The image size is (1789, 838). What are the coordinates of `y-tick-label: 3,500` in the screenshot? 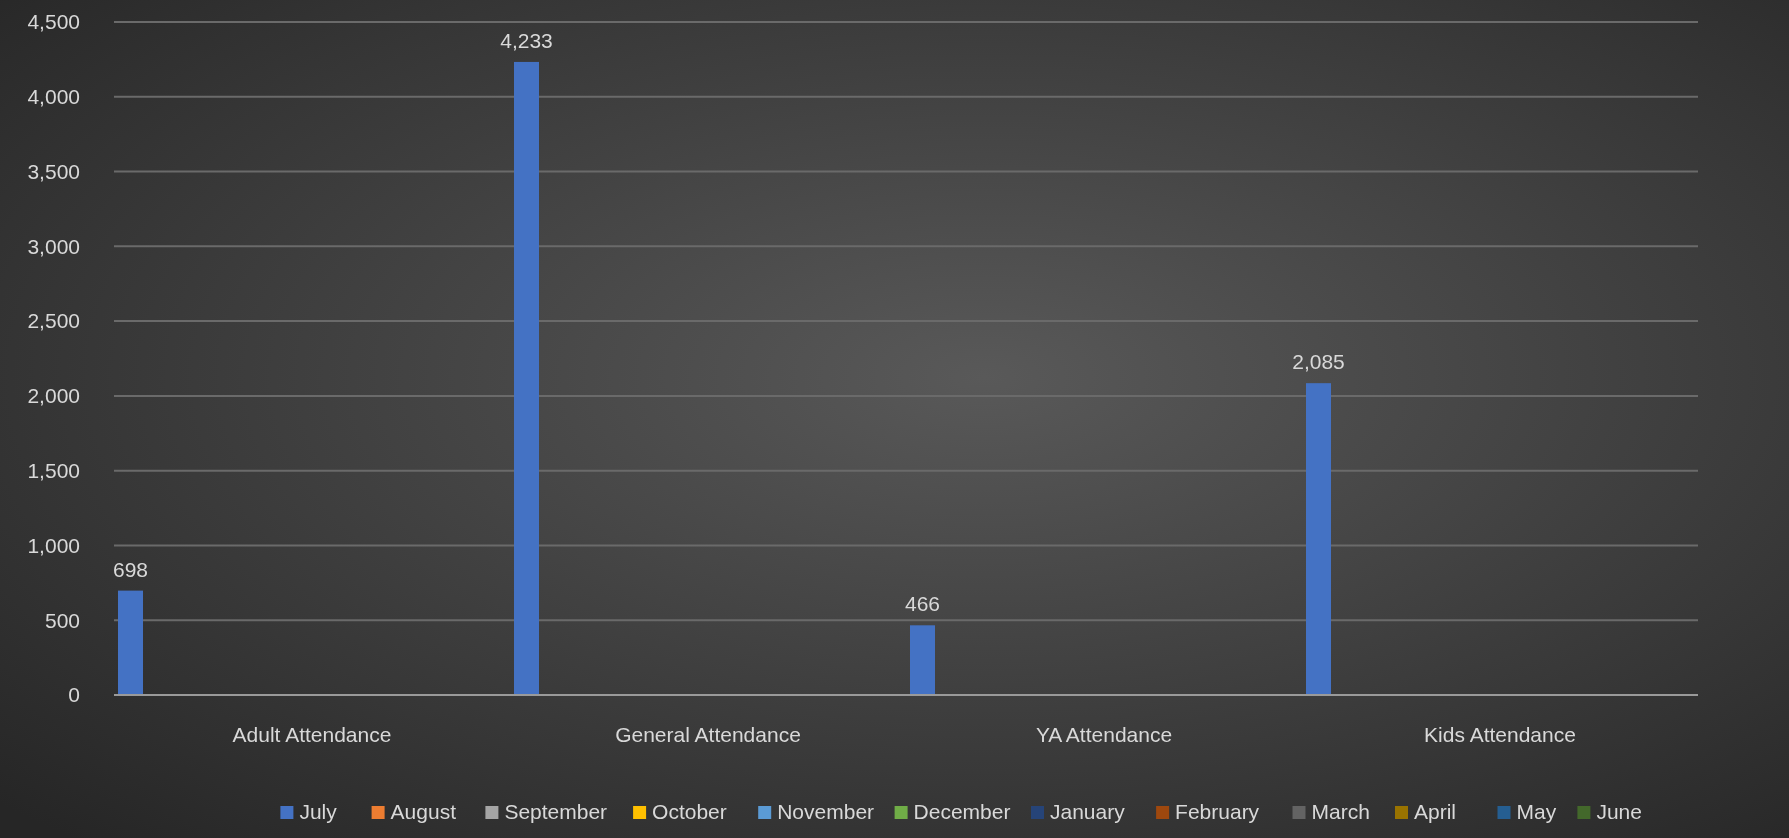 It's located at (53, 171).